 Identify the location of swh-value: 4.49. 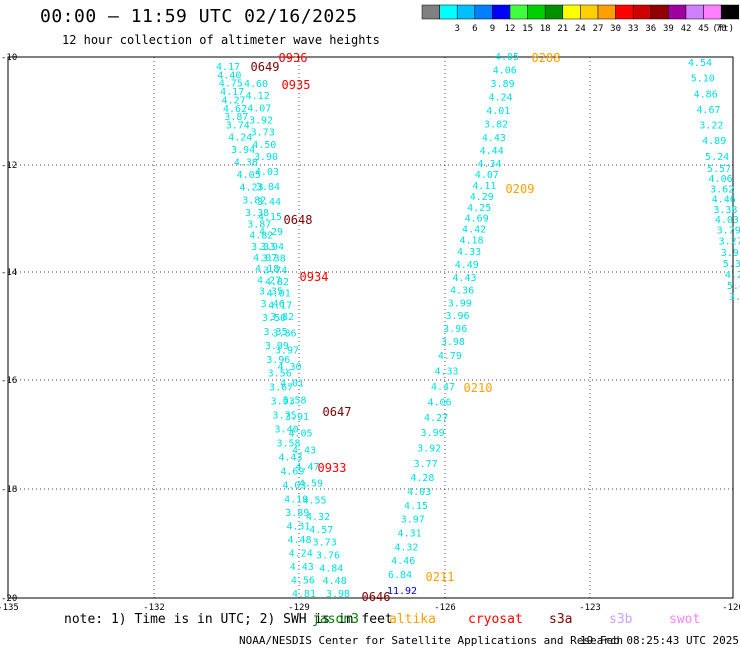
(467, 265).